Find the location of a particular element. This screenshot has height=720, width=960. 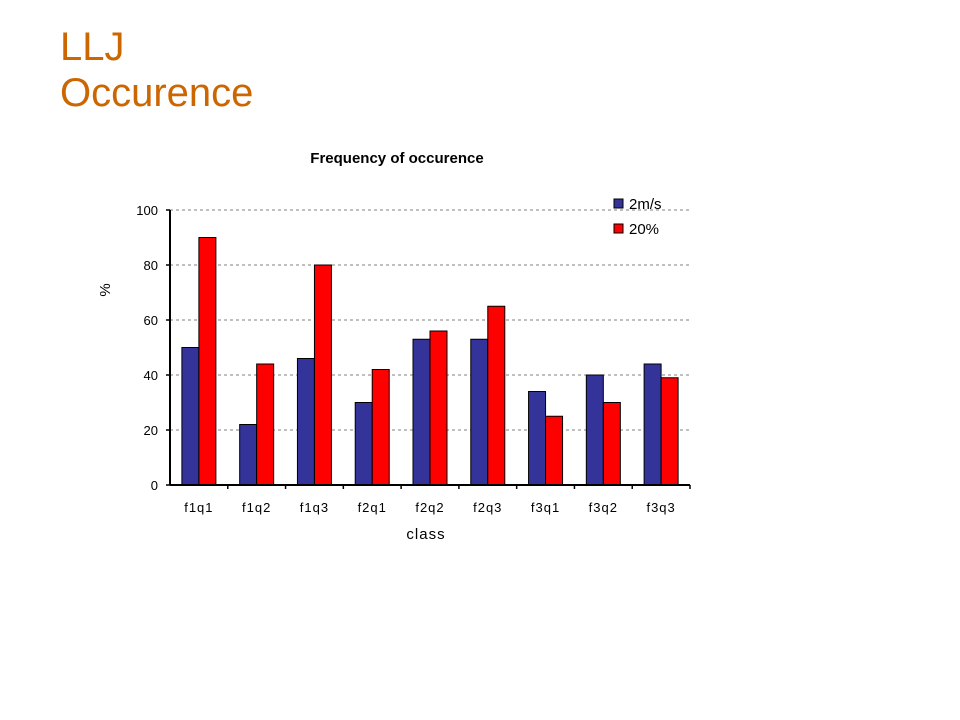

y-tick-label: 80 is located at coordinates (151, 265).